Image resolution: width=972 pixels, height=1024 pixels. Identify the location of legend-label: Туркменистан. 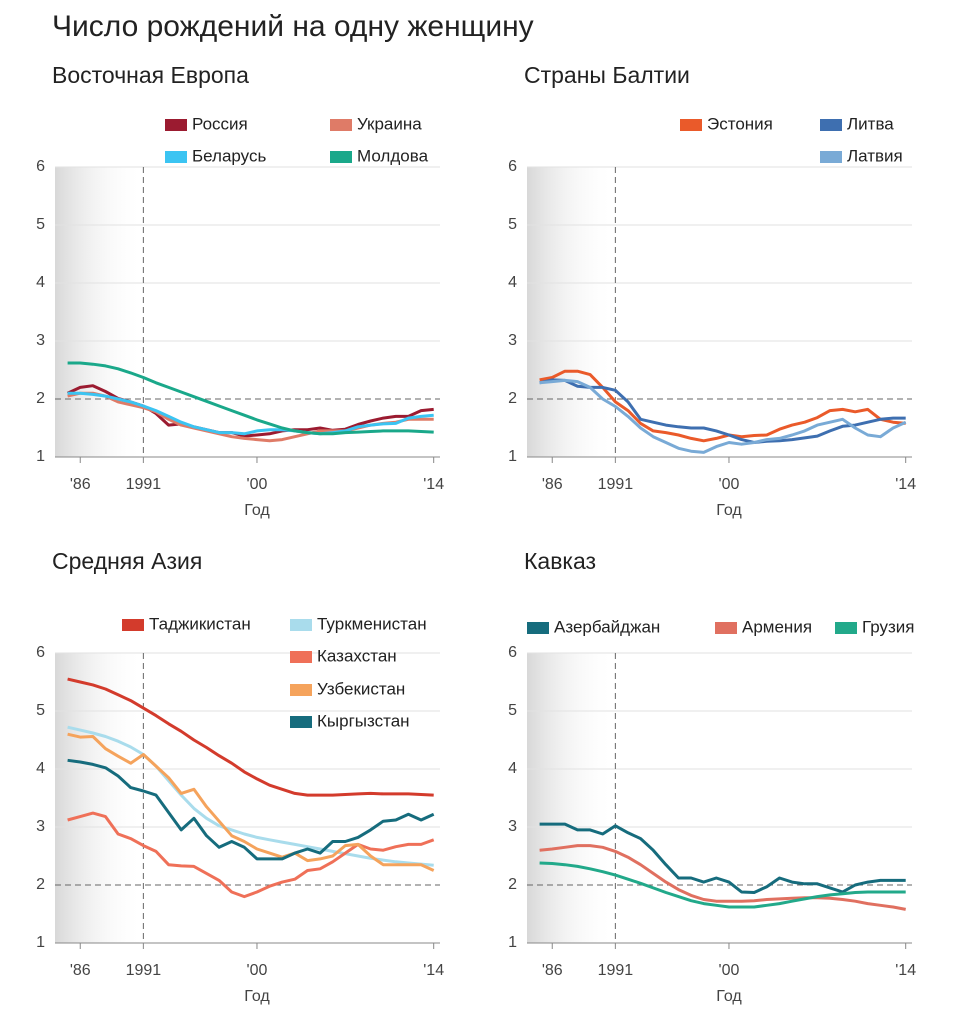
(372, 623).